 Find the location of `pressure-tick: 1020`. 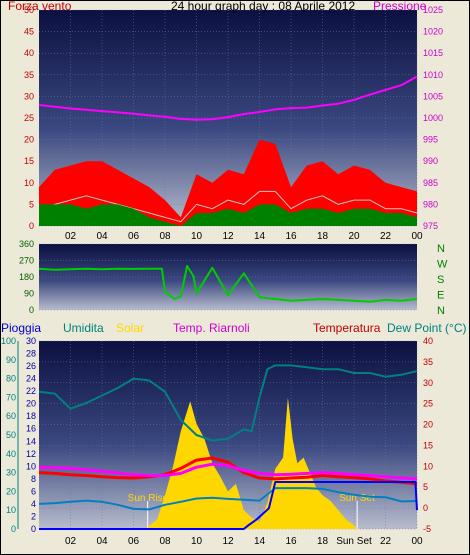

pressure-tick: 1020 is located at coordinates (433, 32).